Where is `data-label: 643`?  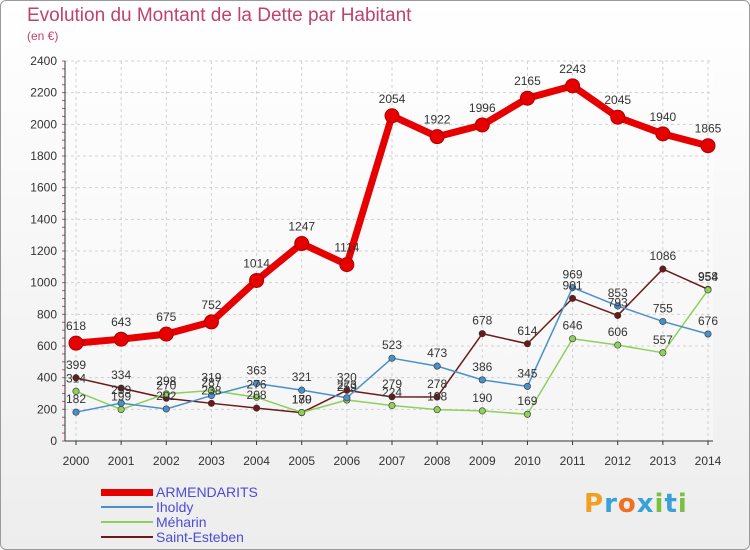
data-label: 643 is located at coordinates (121, 322).